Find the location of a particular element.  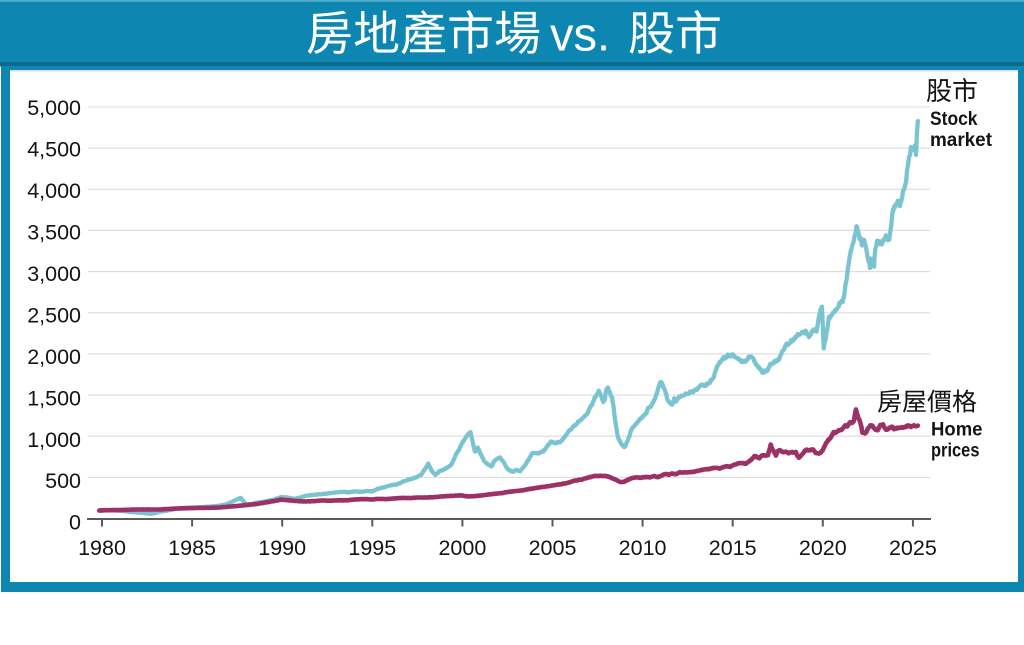

svg-text: 4,500 is located at coordinates (54, 150).